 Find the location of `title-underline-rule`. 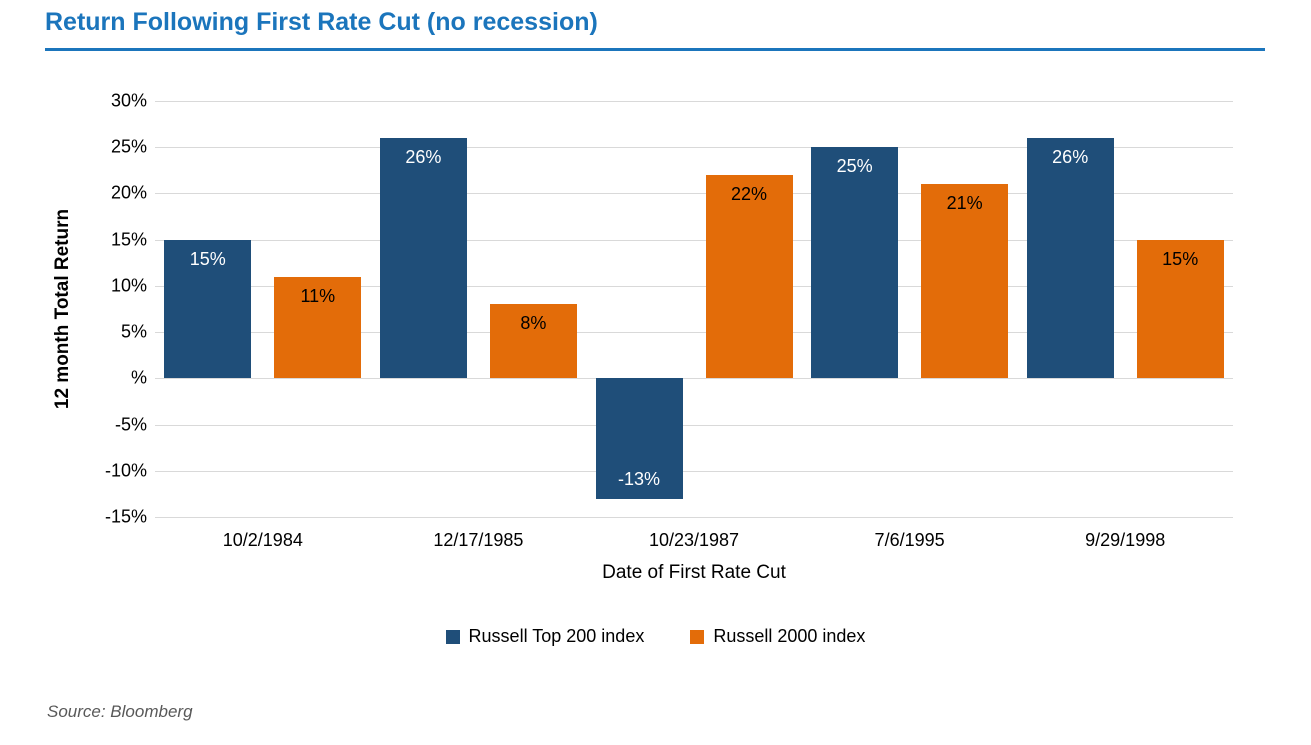

title-underline-rule is located at coordinates (655, 49).